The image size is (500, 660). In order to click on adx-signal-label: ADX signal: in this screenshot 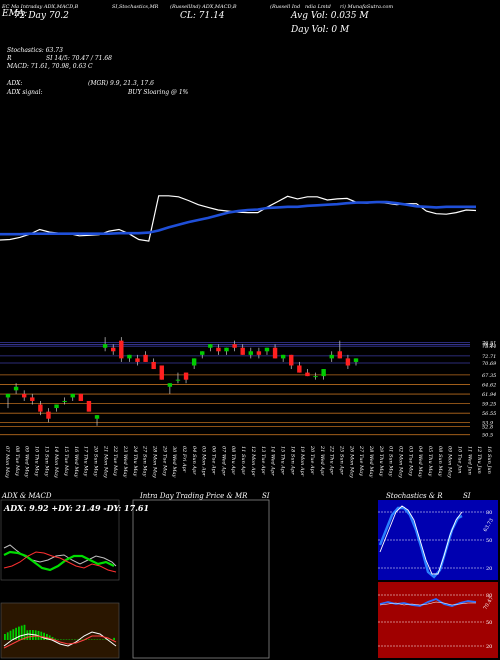, I will do `click(25, 92)`.